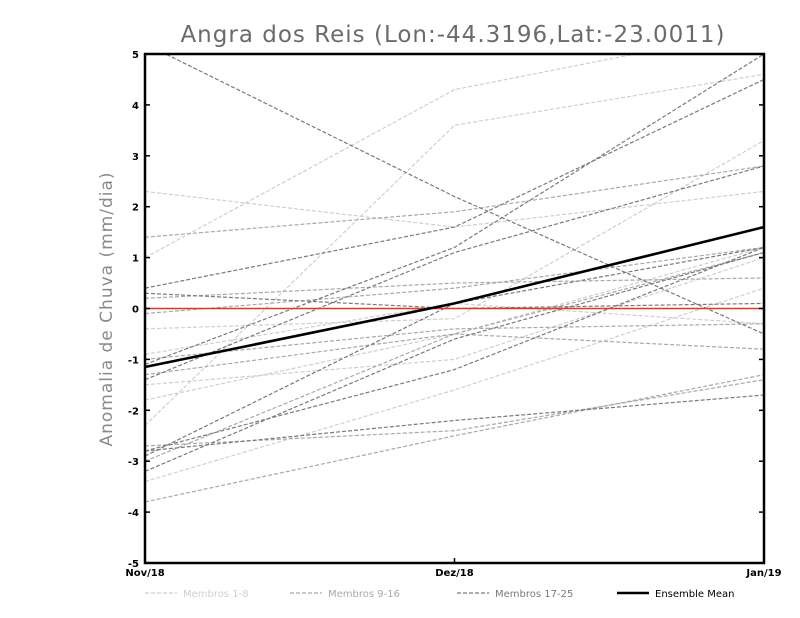  What do you see at coordinates (135, 310) in the screenshot?
I see `y-tick-label: 0` at bounding box center [135, 310].